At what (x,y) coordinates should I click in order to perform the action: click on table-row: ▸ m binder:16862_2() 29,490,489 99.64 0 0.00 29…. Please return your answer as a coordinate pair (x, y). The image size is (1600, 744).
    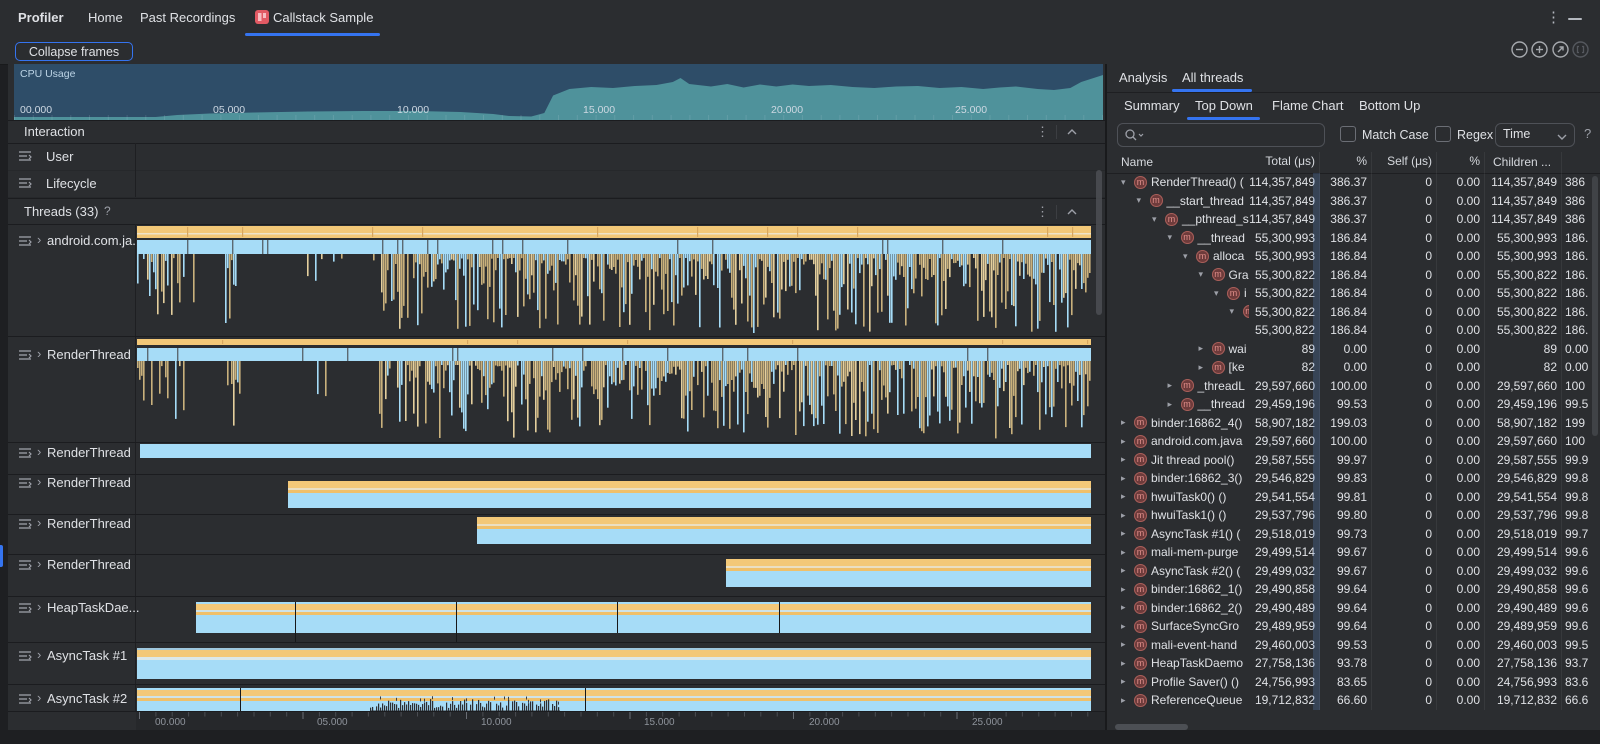
    Looking at the image, I should click on (1353, 607).